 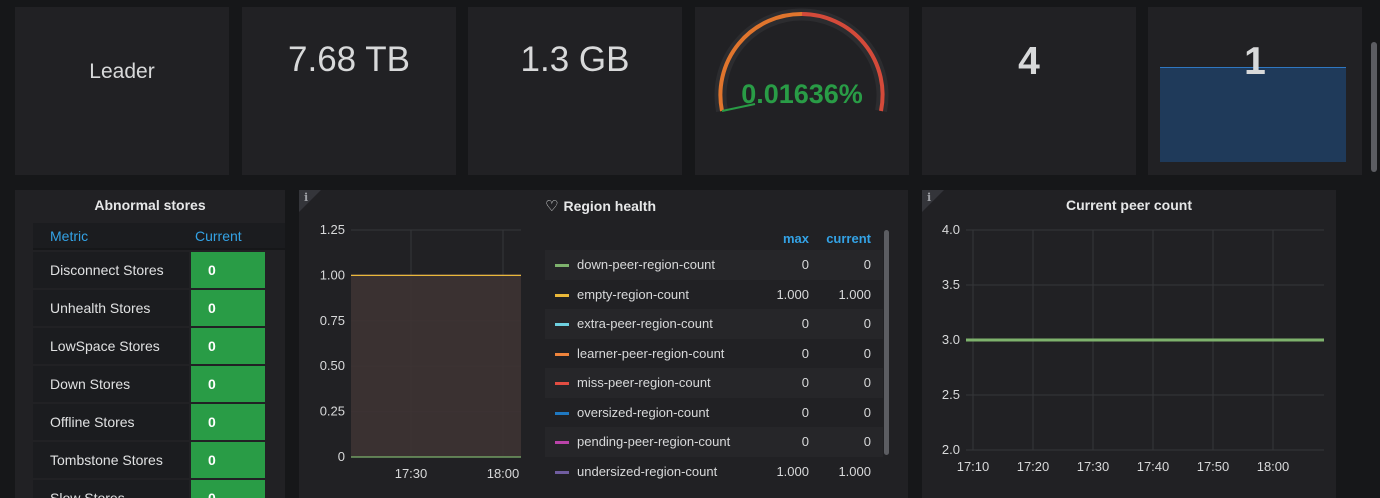 I want to click on y-tick-label: 3.0, so click(x=951, y=339).